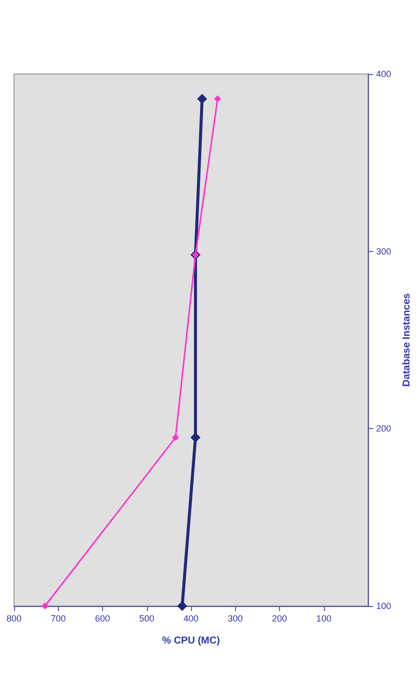 The image size is (420, 694). What do you see at coordinates (384, 251) in the screenshot?
I see `y-tick-label: 300` at bounding box center [384, 251].